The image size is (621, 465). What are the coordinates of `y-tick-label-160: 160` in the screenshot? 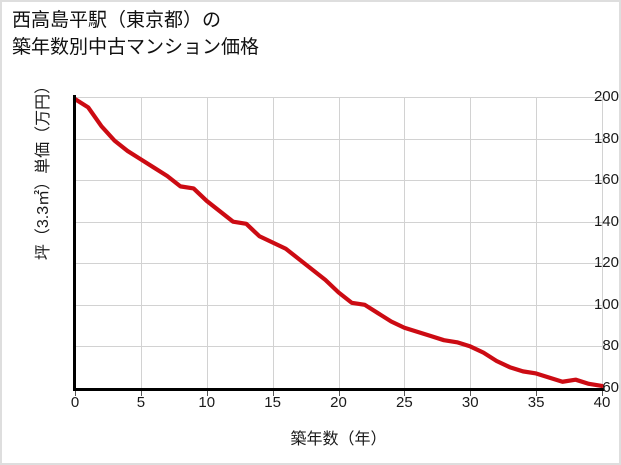 It's located at (606, 180).